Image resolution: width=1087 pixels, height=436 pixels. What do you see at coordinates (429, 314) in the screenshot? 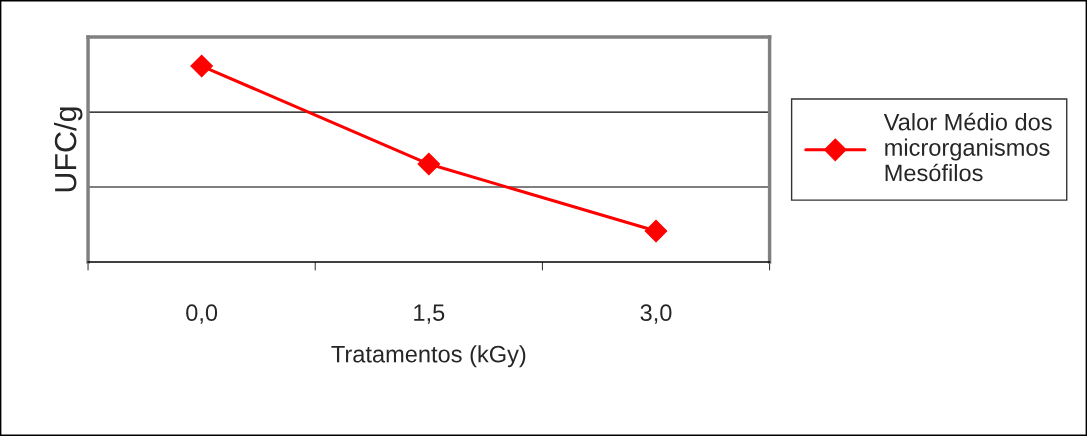
I see `x-tick-label: 1,5` at bounding box center [429, 314].